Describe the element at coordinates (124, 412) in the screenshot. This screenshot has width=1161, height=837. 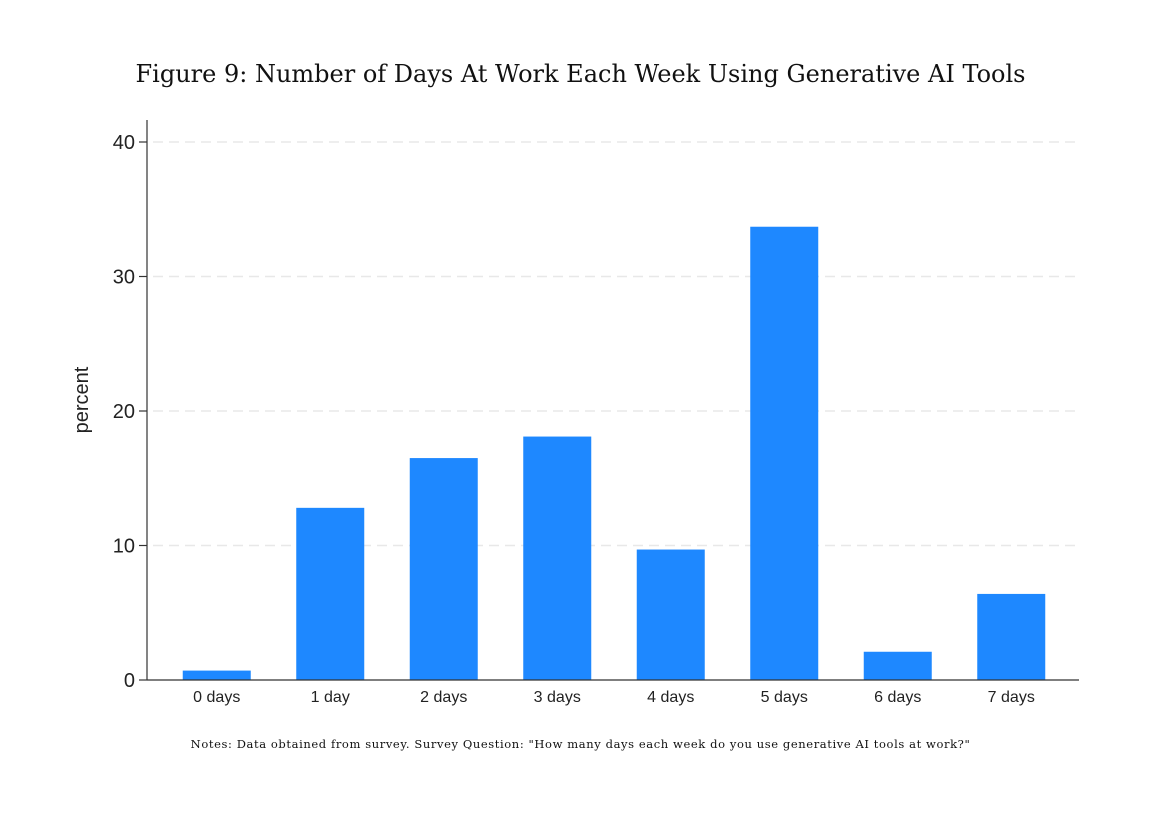
I see `y-tick-label: 20` at that location.